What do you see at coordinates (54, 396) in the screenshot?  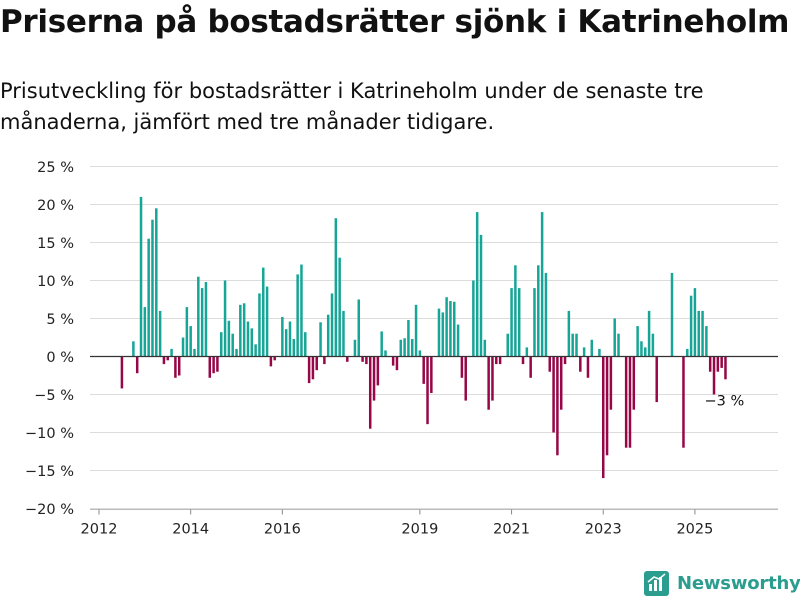 I see `y-tick-label: −5 %` at bounding box center [54, 396].